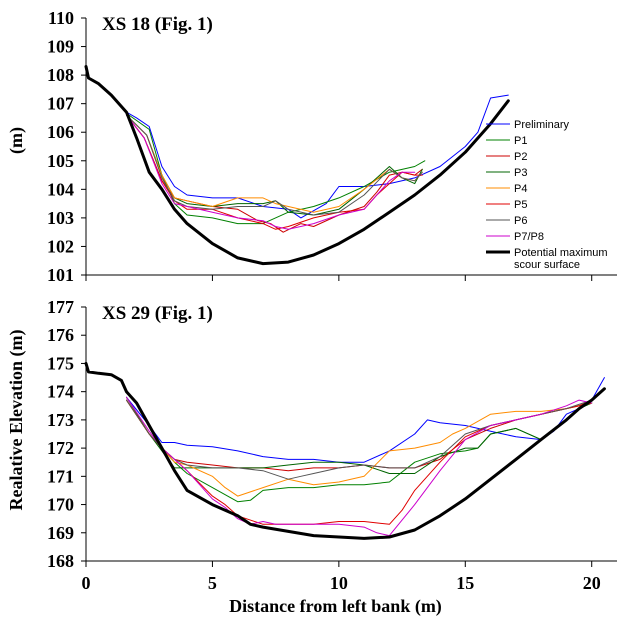 This screenshot has width=640, height=618. Describe the element at coordinates (157, 24) in the screenshot. I see `panel-title-xs18: XS 18 (Fig. 1)` at that location.